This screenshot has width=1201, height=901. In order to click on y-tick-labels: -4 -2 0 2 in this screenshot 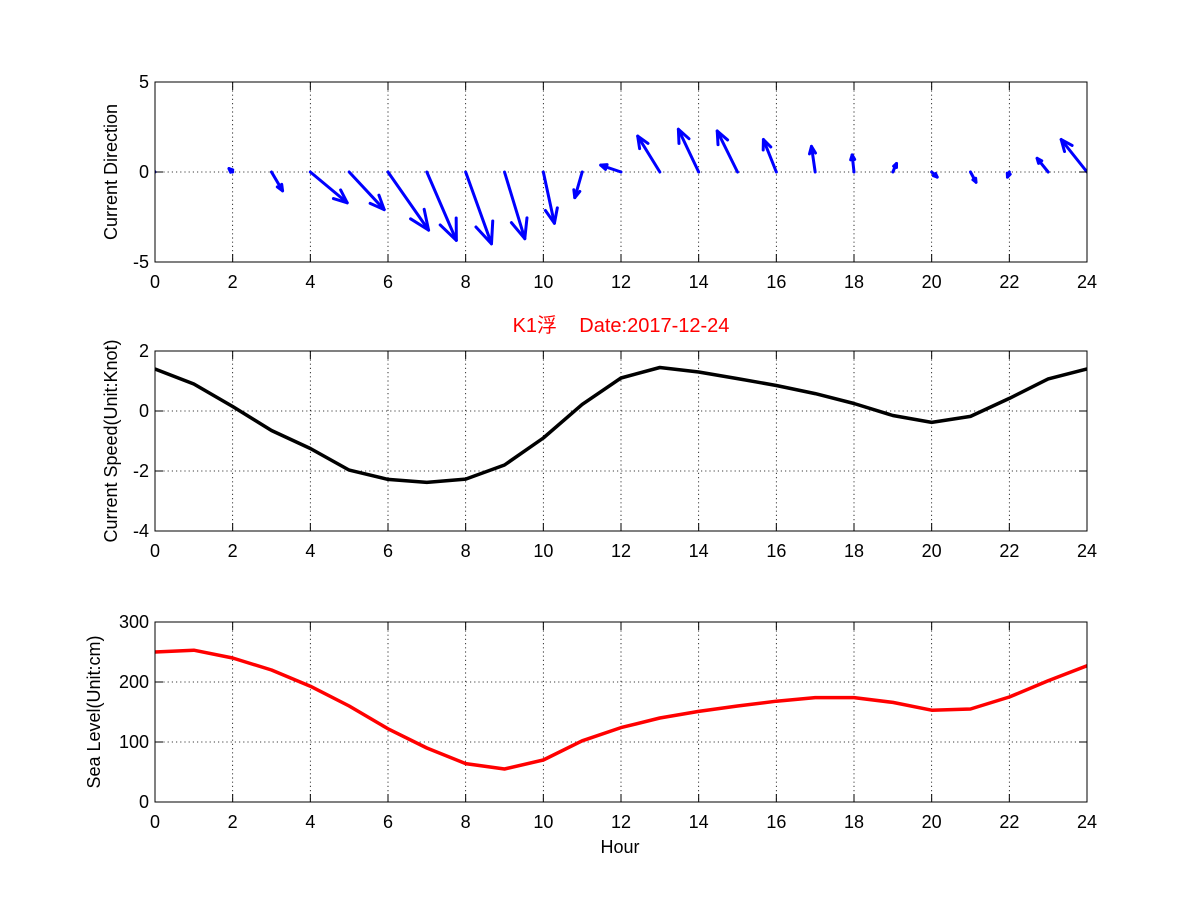, I will do `click(141, 441)`.